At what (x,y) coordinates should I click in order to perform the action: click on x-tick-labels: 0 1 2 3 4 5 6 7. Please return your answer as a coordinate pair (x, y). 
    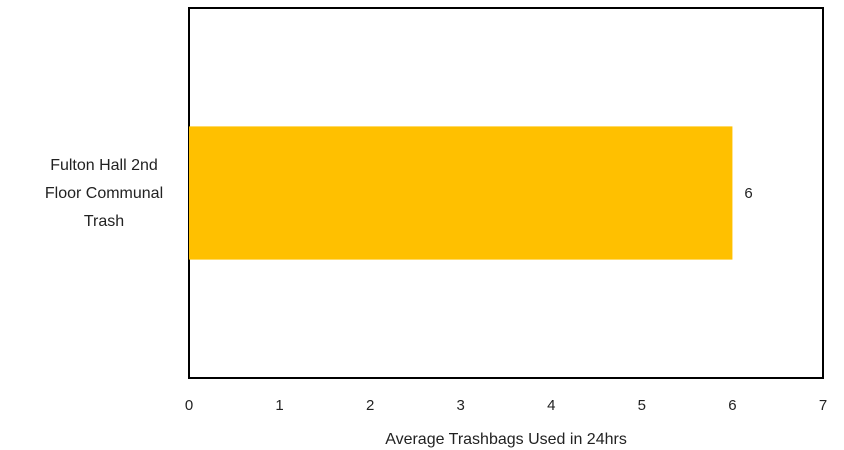
    Looking at the image, I should click on (506, 405).